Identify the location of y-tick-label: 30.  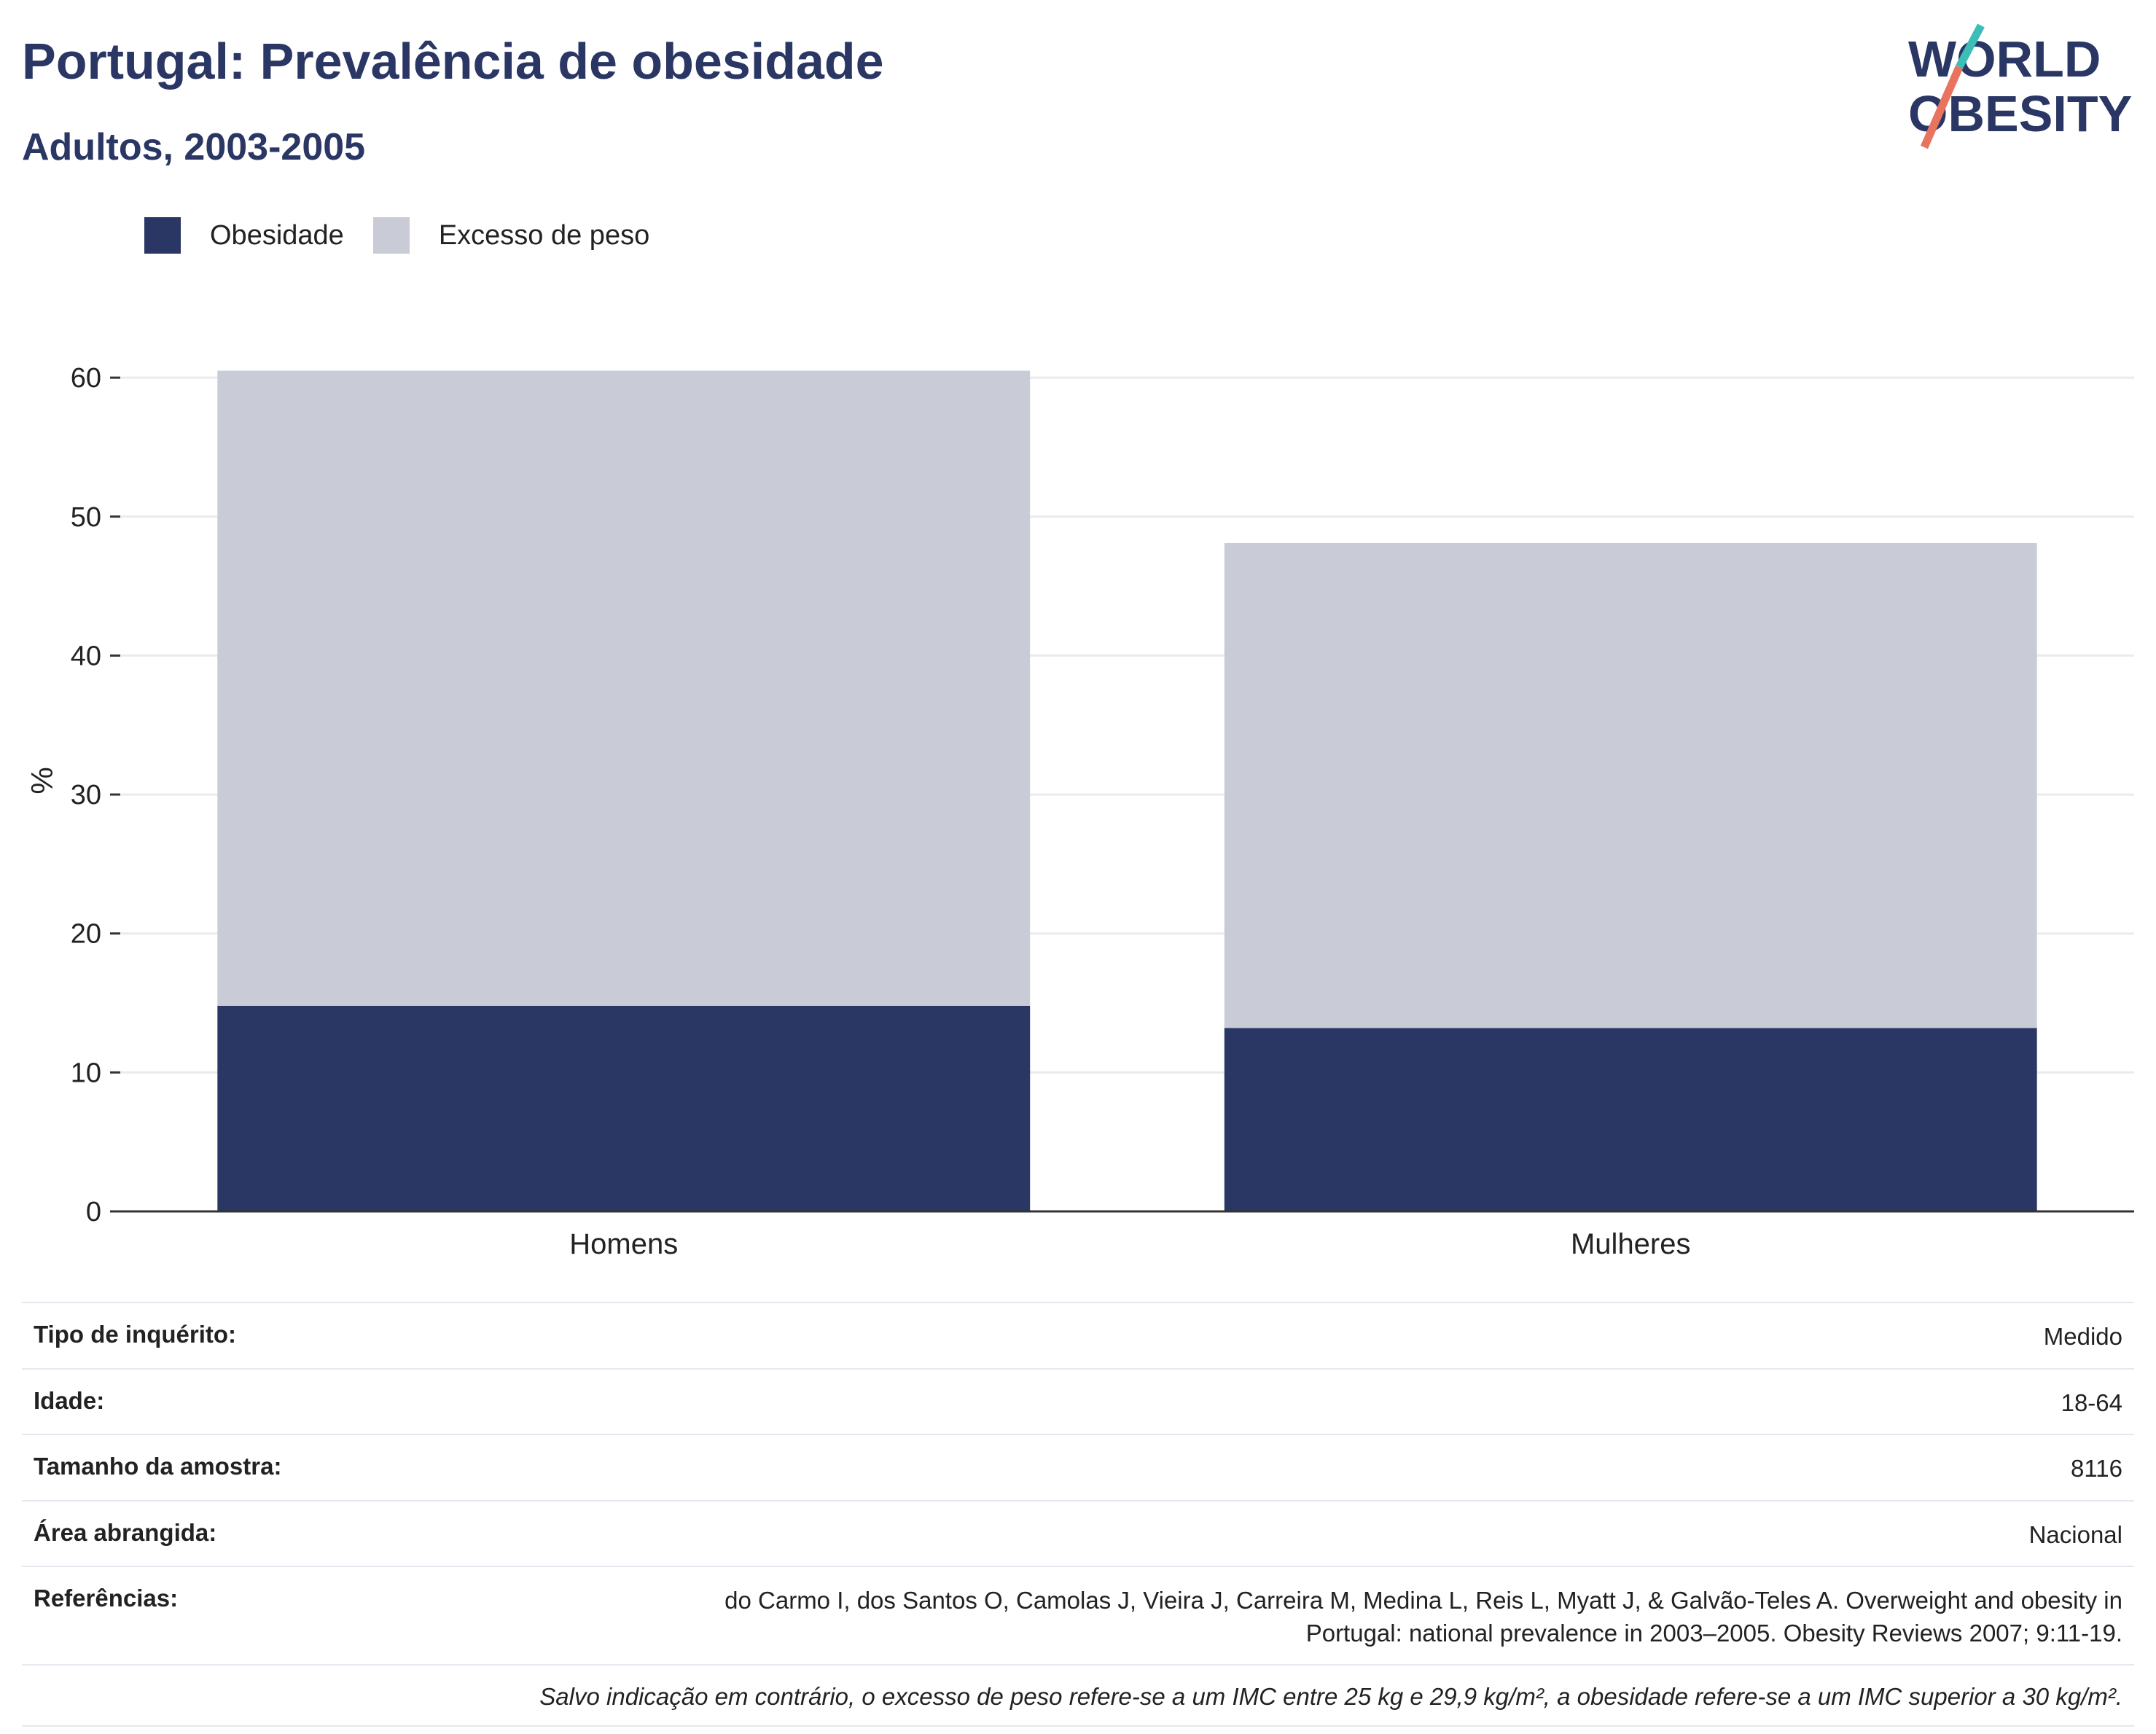
(86, 795).